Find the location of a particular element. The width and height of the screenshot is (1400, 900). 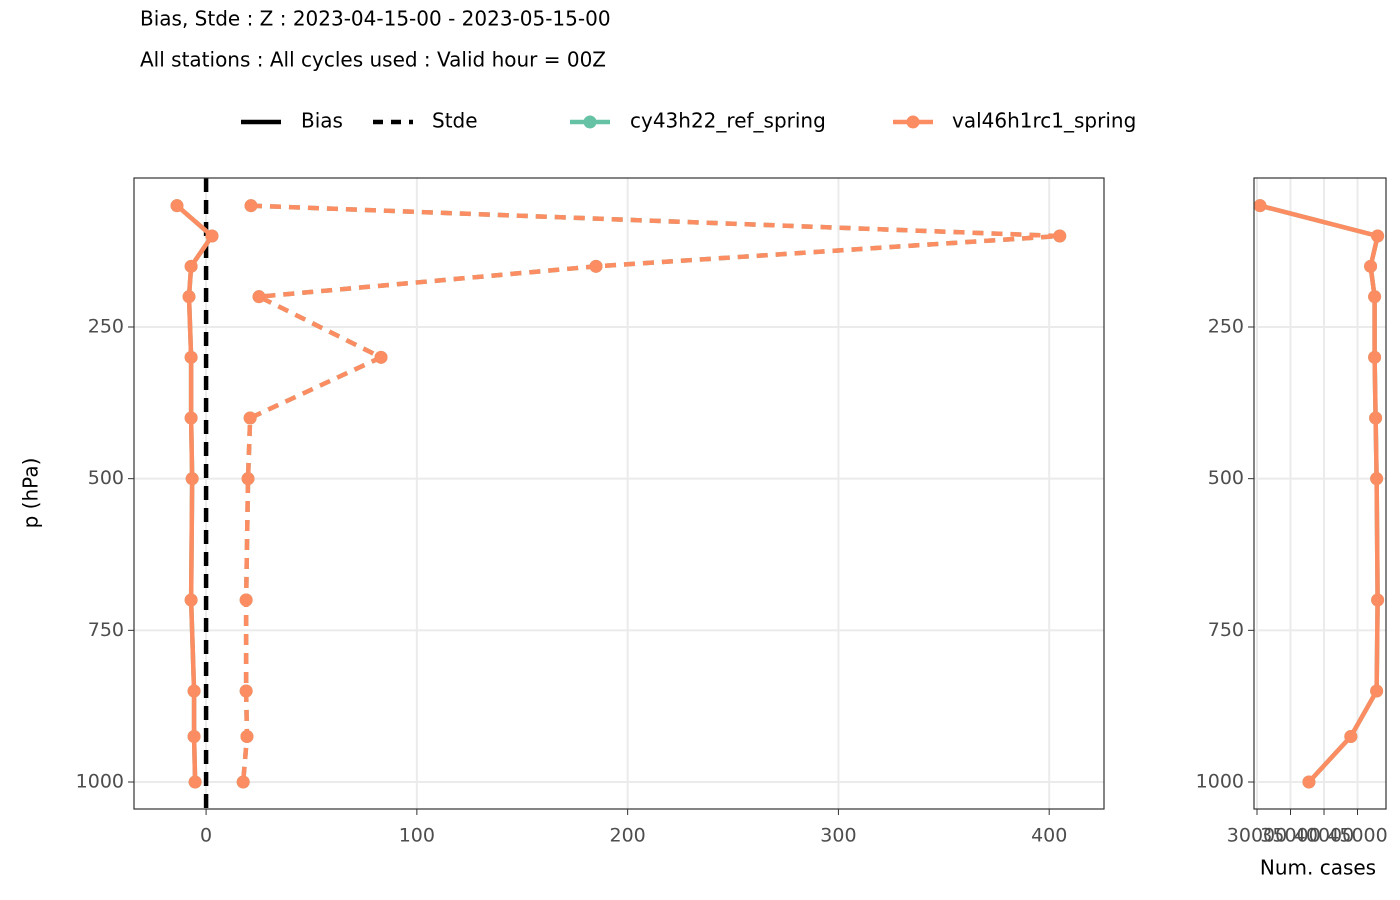

x-tick-label: 30000 is located at coordinates (1257, 836).